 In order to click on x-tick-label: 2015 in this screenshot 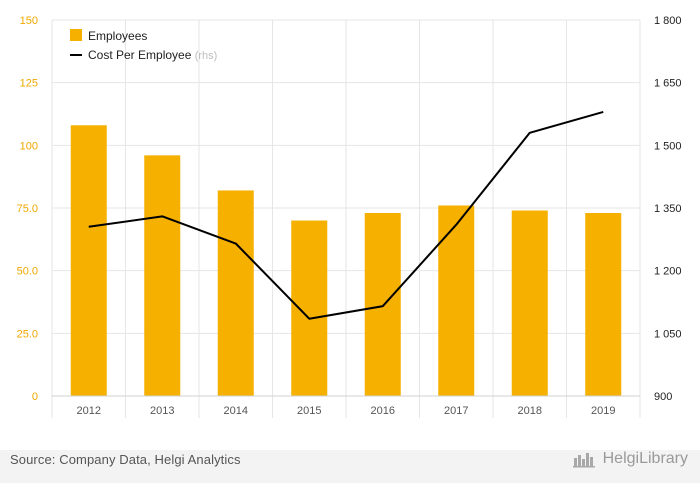, I will do `click(309, 411)`.